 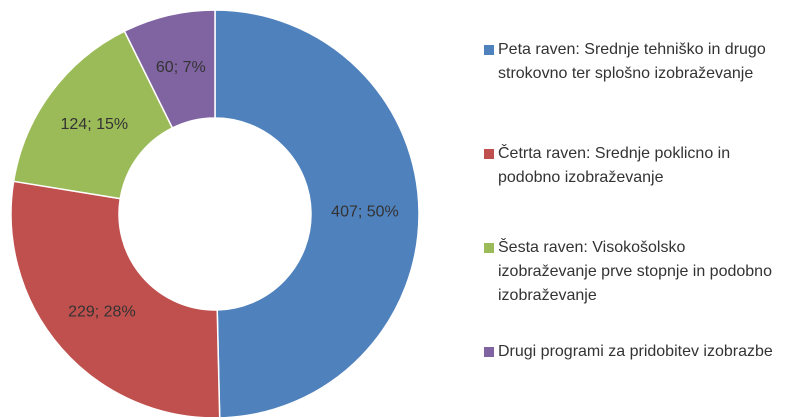 I want to click on data-label: 229; 28%, so click(x=102, y=312).